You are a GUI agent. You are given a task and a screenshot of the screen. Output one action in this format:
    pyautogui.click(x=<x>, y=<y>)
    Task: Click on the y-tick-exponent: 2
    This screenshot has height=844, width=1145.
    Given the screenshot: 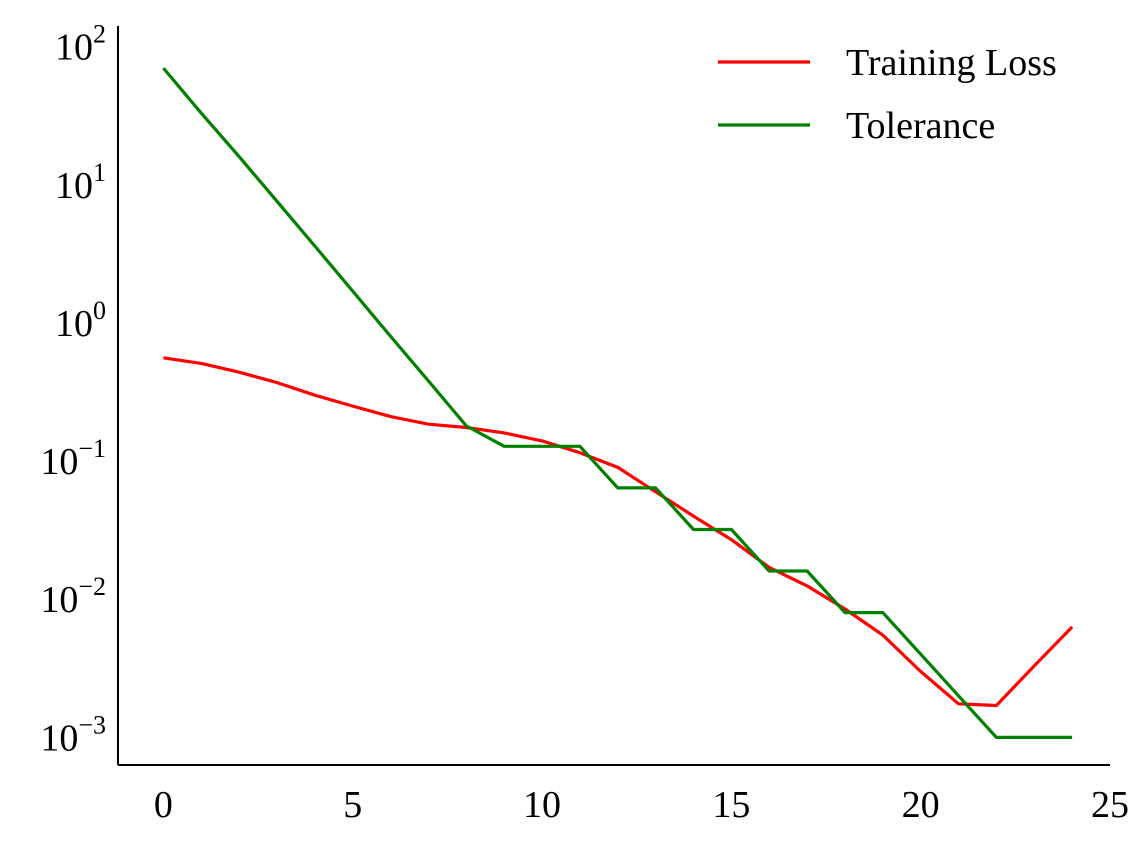 What is the action you would take?
    pyautogui.click(x=99, y=34)
    